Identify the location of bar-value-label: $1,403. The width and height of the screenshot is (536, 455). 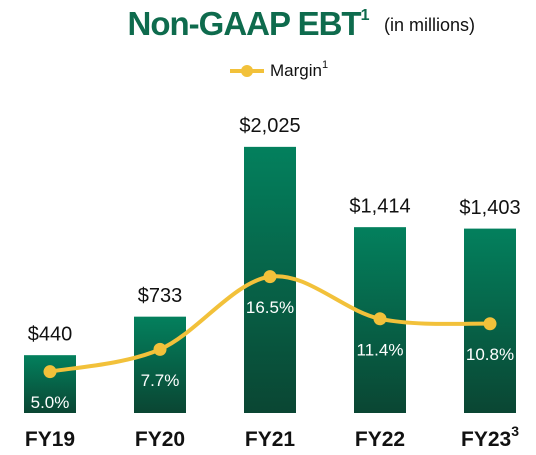
(489, 208).